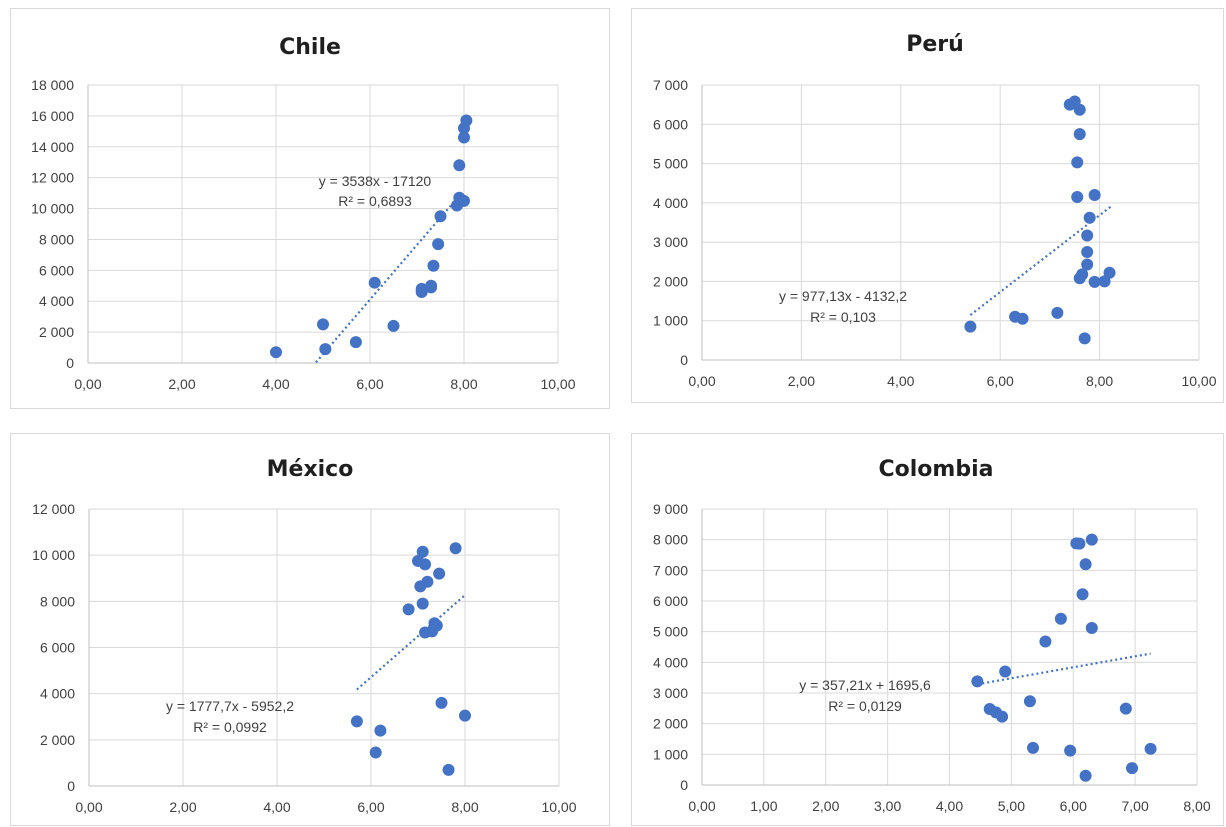 This screenshot has width=1226, height=827. What do you see at coordinates (670, 509) in the screenshot?
I see `y-tick-label: 9 000` at bounding box center [670, 509].